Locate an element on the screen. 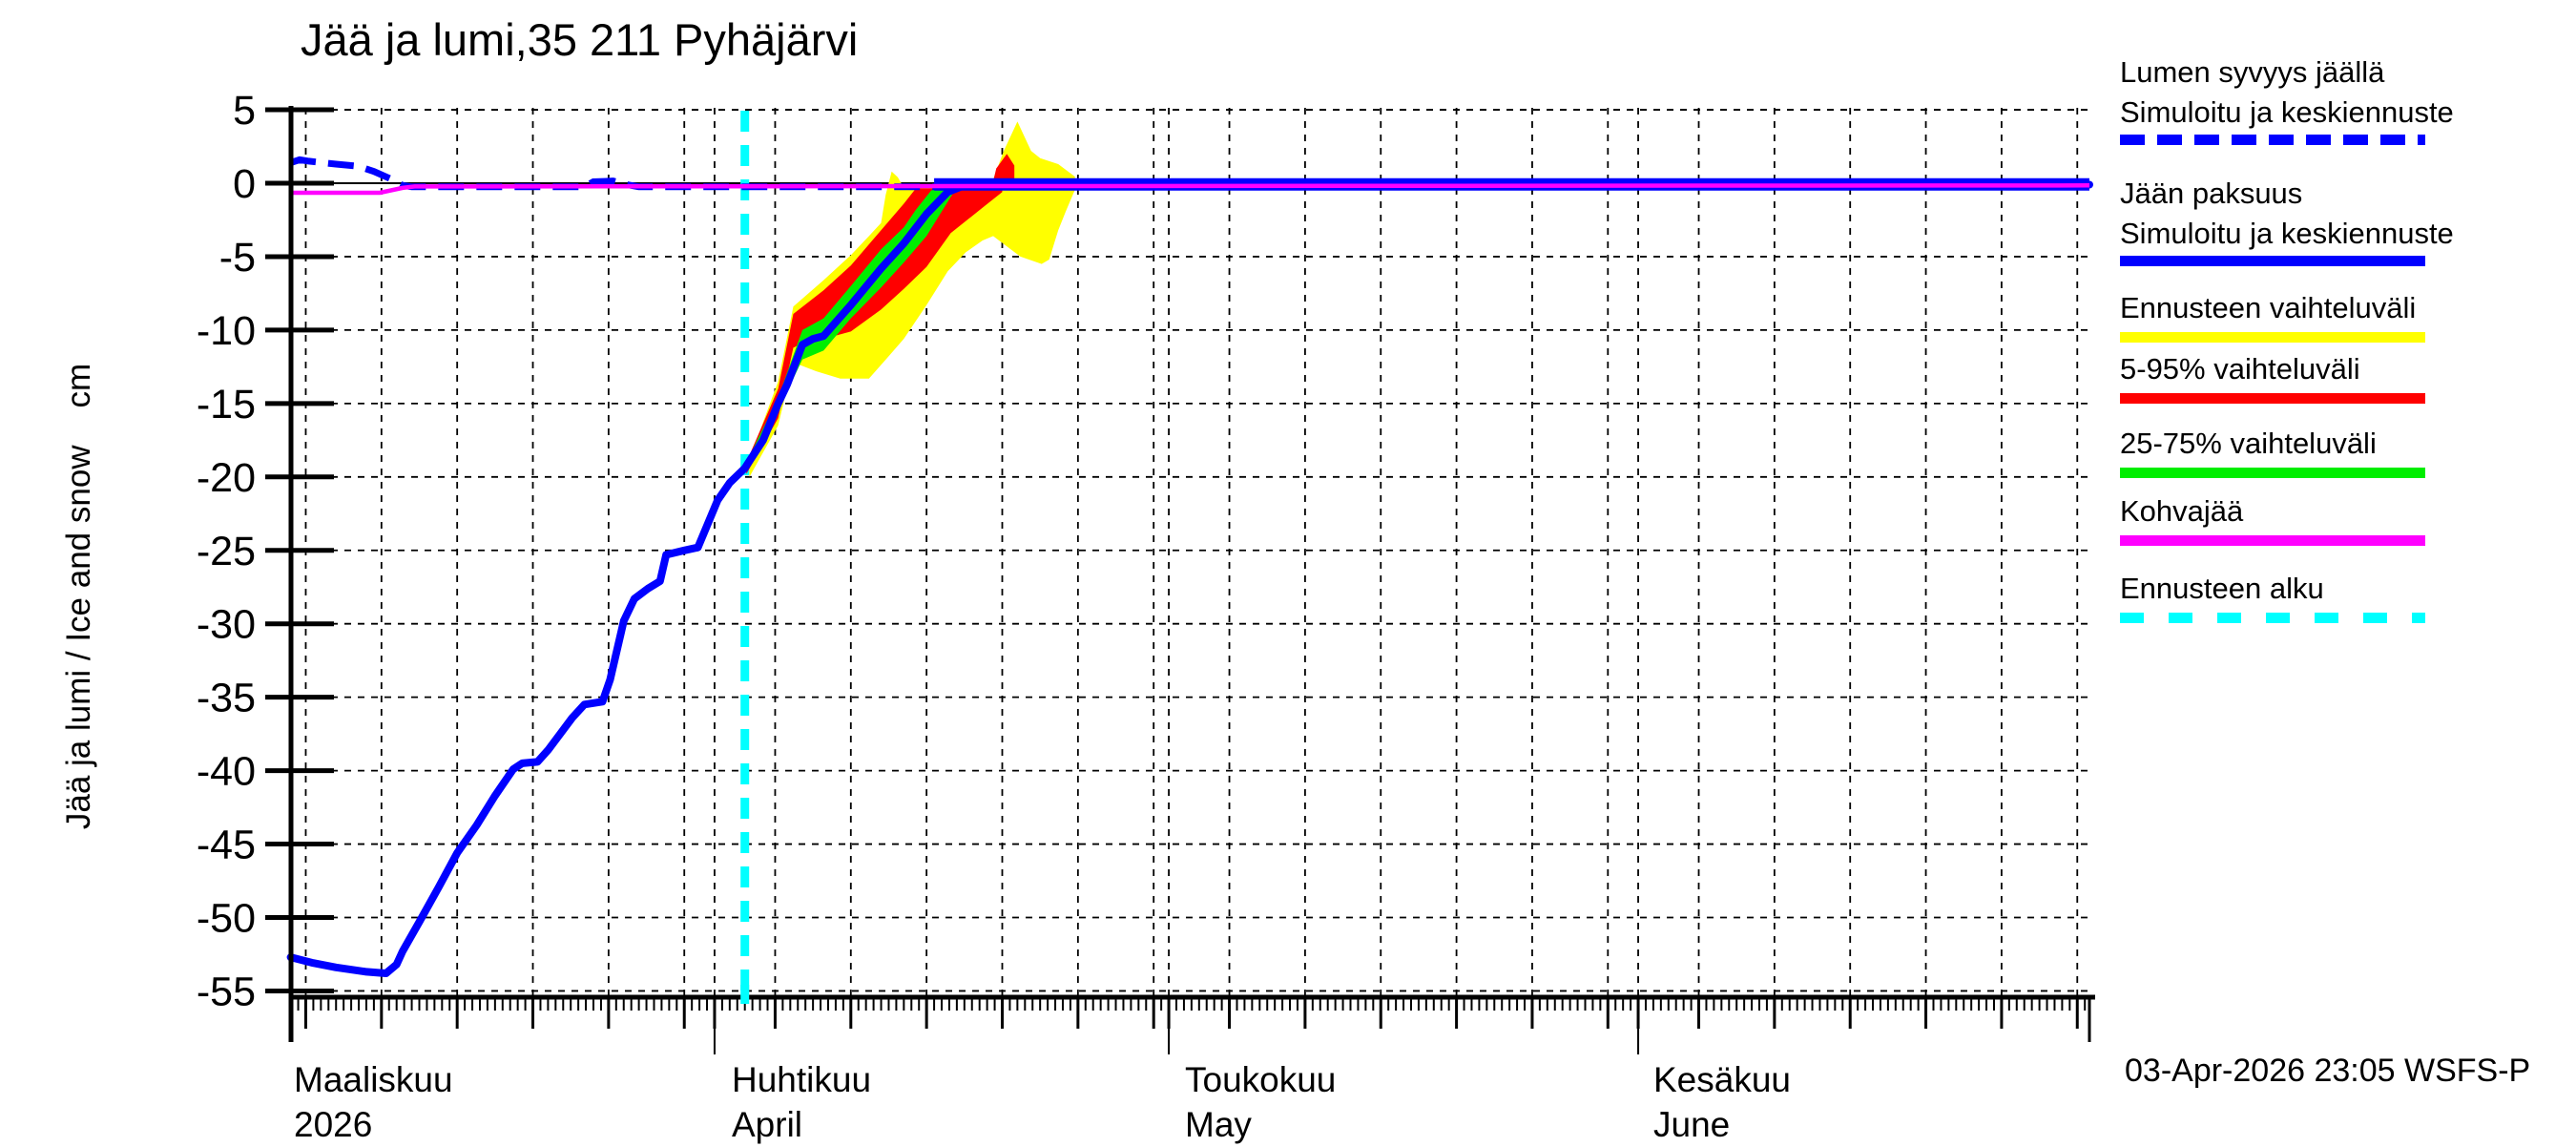 Image resolution: width=2576 pixels, height=1147 pixels. forecast-start-axis-mark is located at coordinates (745, 995).